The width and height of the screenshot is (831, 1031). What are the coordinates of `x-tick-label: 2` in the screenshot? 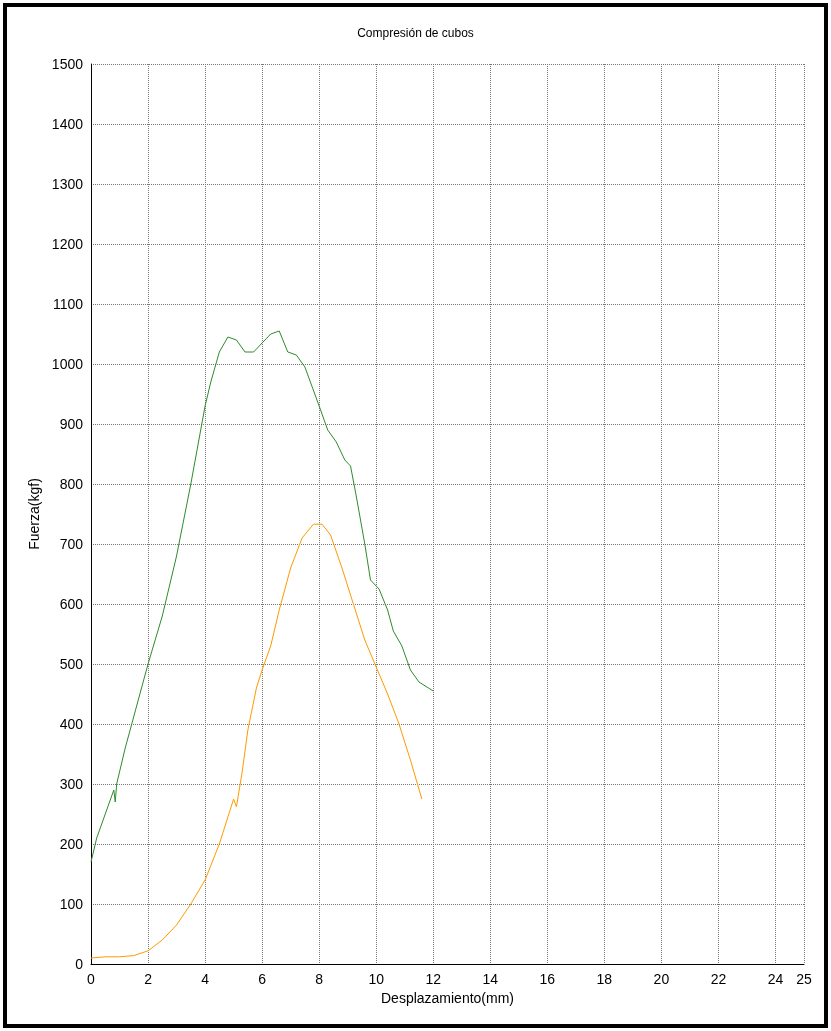 It's located at (148, 979).